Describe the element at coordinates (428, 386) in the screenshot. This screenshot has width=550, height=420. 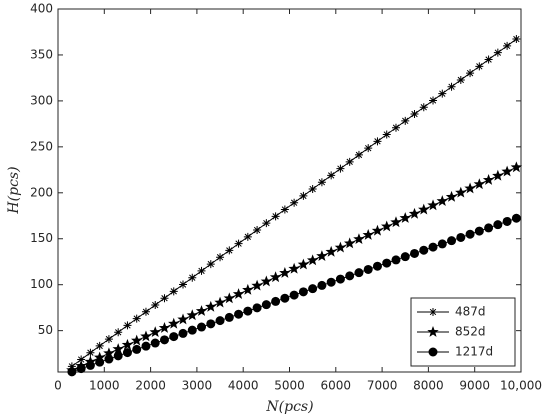
I see `x-tick-label: 8000` at that location.